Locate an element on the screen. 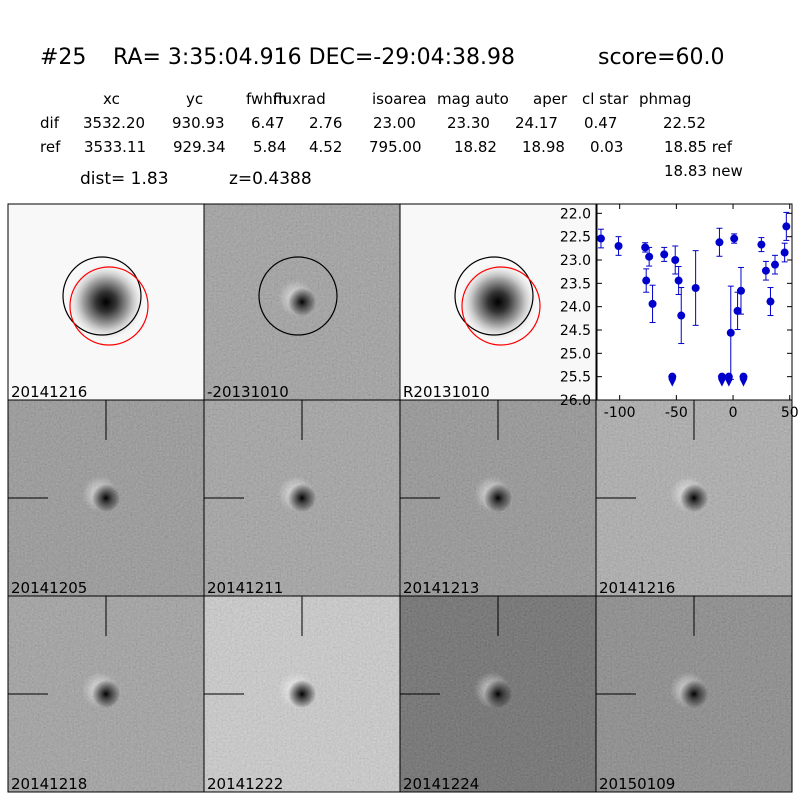  stamp-label: 20150109 is located at coordinates (637, 784).